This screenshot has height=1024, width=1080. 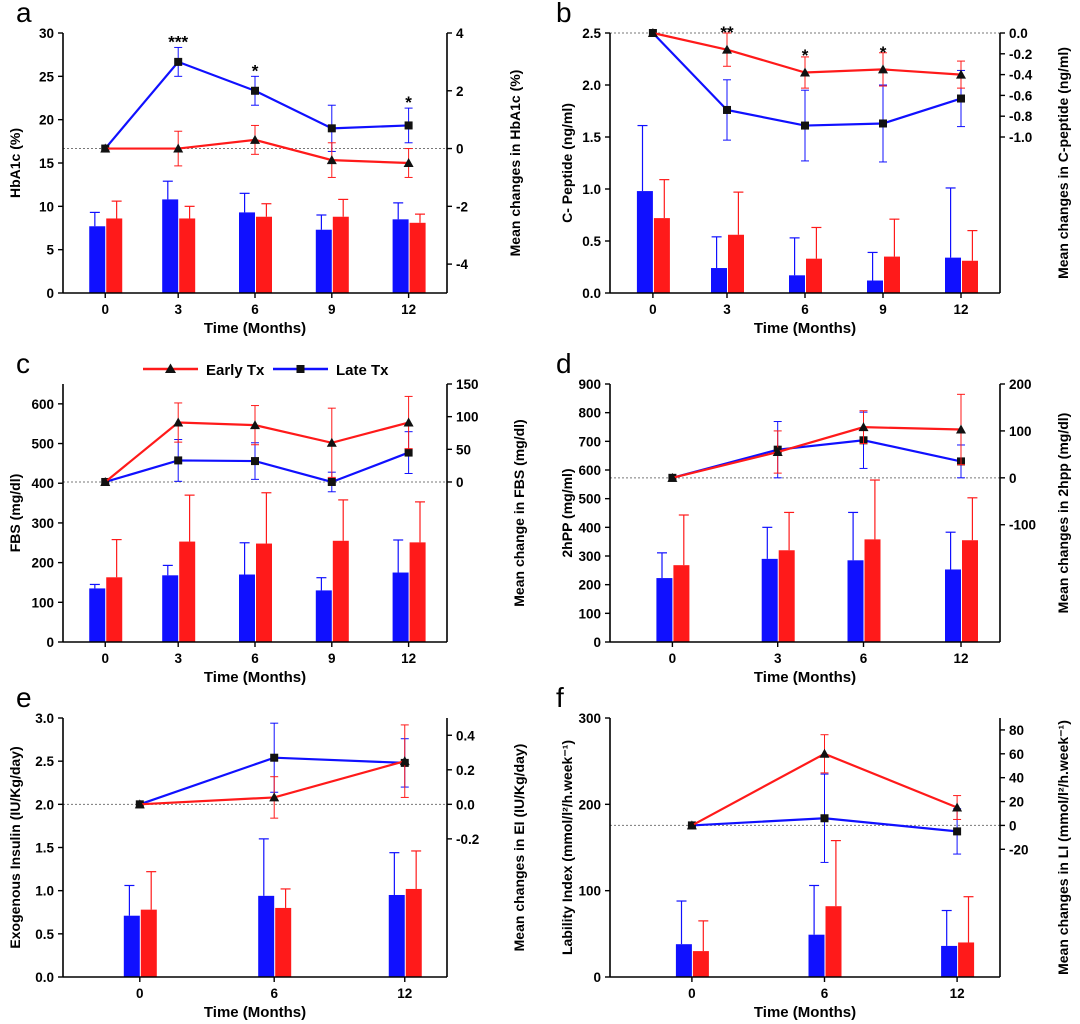 What do you see at coordinates (46, 33) in the screenshot?
I see `y-tick-label: 30` at bounding box center [46, 33].